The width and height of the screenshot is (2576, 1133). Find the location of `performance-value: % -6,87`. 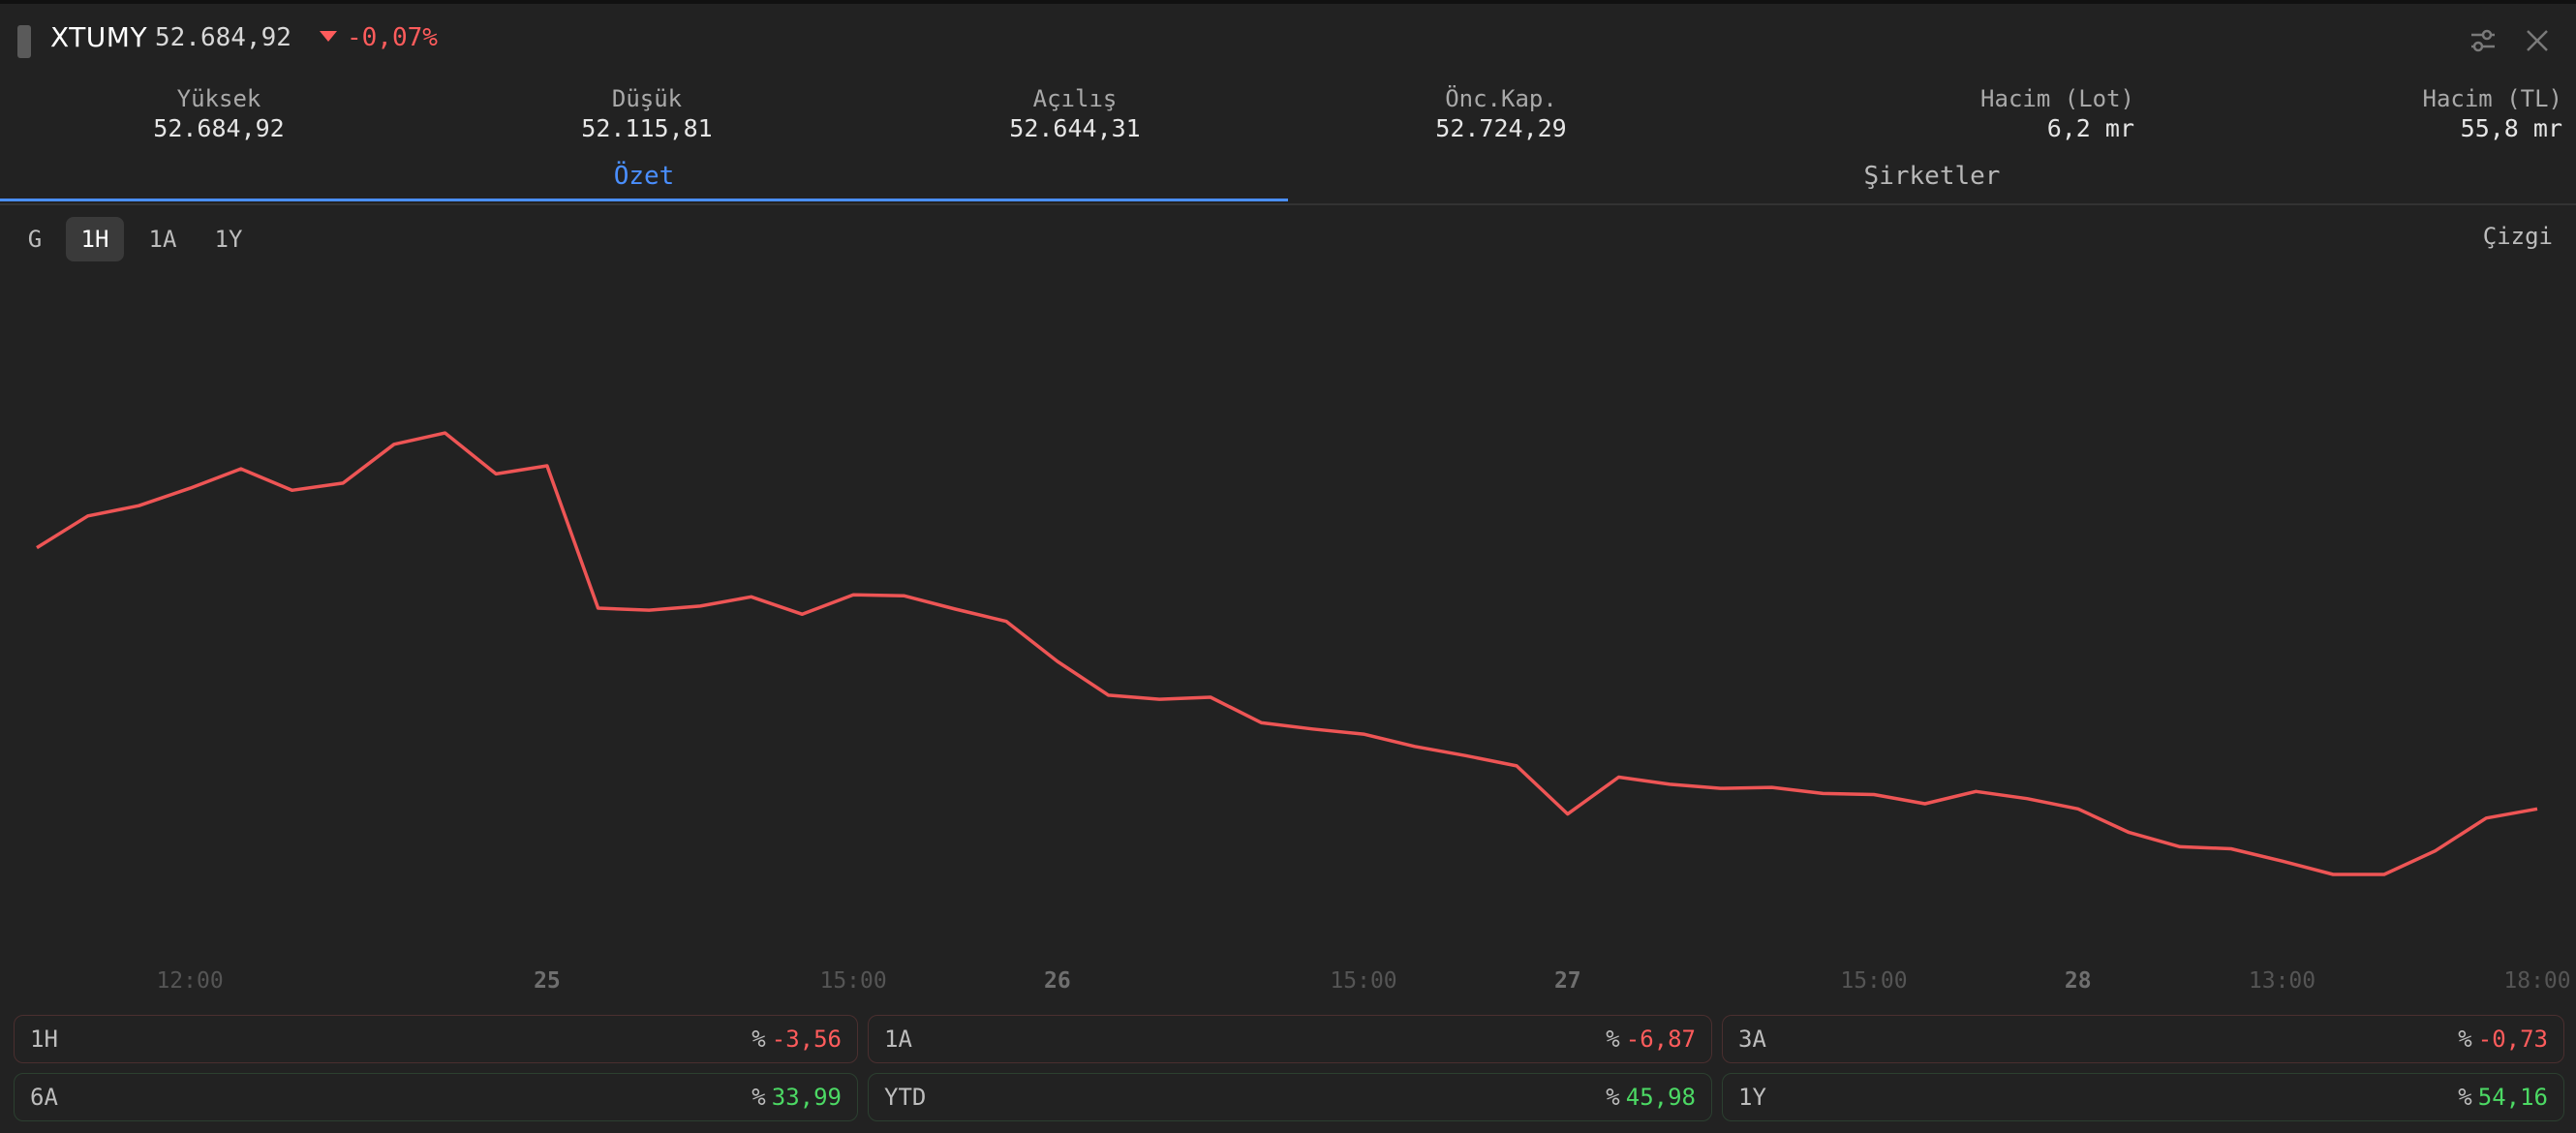

performance-value: % -6,87 is located at coordinates (1651, 1039).